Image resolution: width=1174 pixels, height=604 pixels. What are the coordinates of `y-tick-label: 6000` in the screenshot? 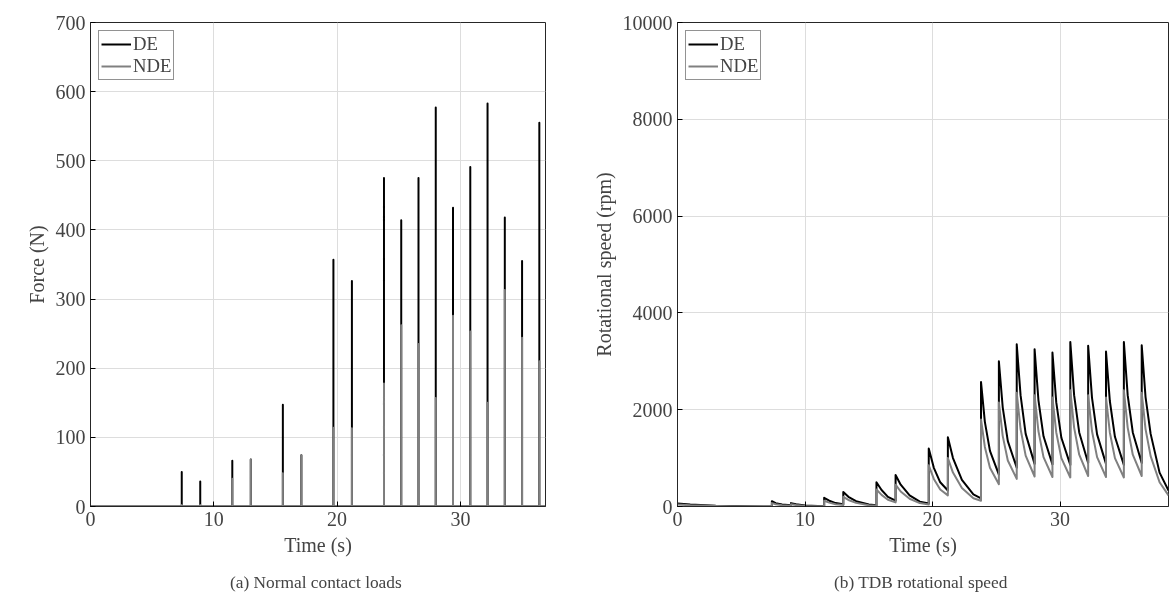 It's located at (652, 216).